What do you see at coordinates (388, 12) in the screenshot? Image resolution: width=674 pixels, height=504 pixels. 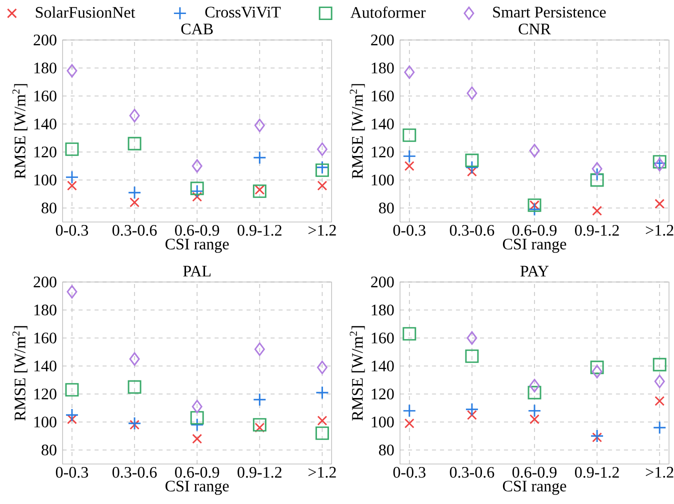 I see `legend-label: Autoformer` at bounding box center [388, 12].